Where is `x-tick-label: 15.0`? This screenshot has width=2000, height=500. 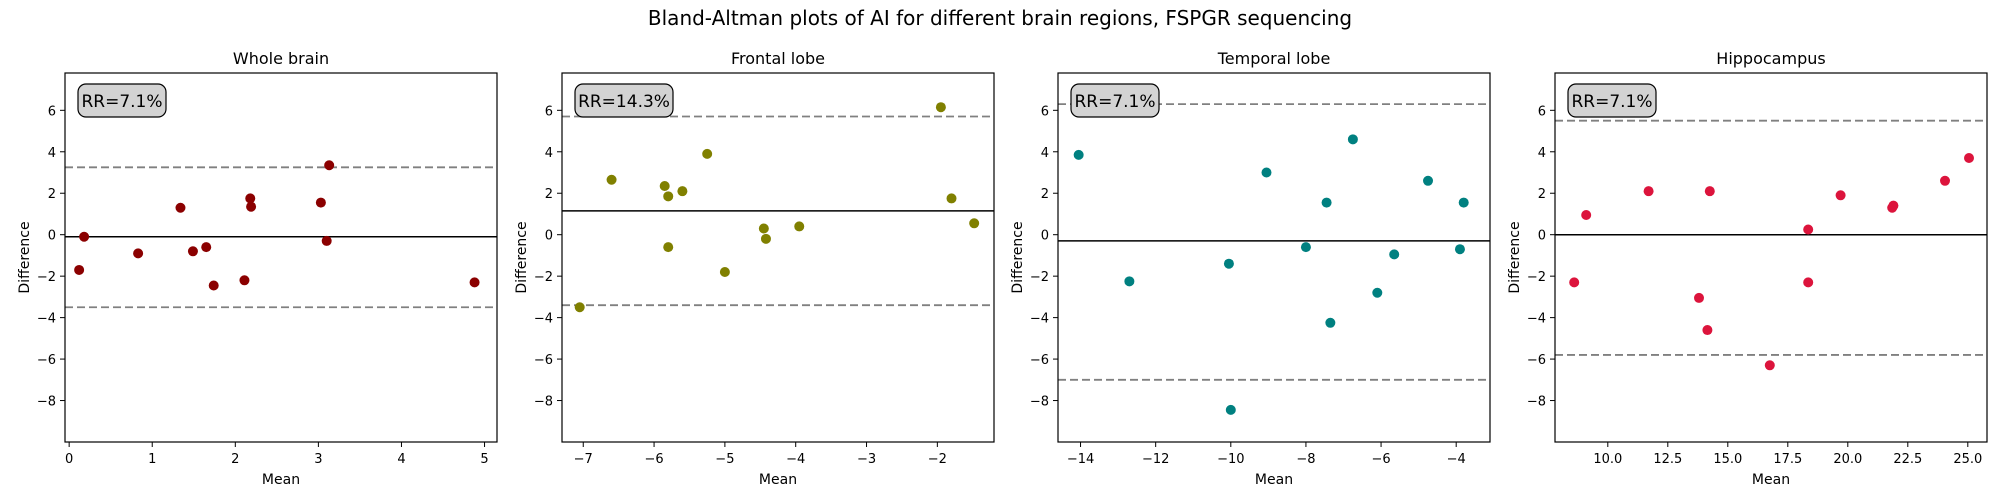 x-tick-label: 15.0 is located at coordinates (1727, 459).